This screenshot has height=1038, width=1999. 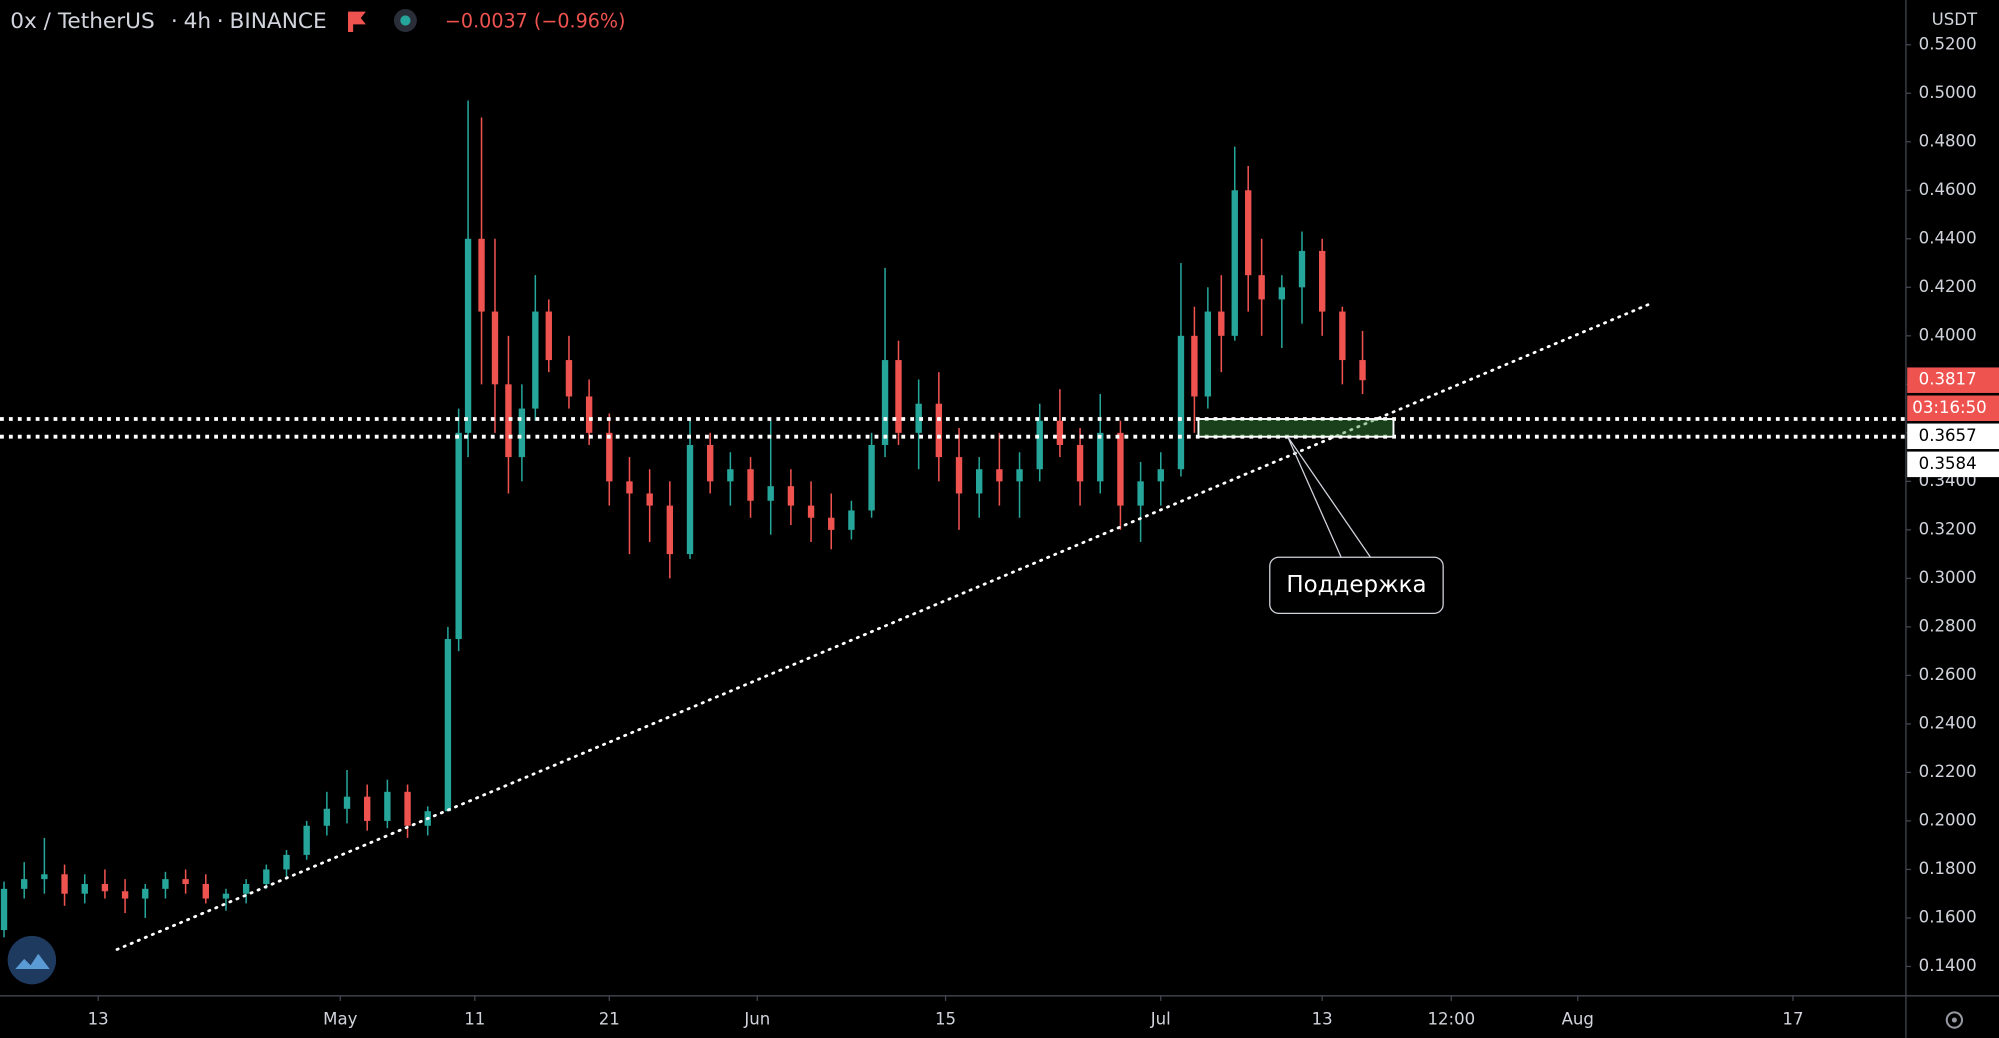 What do you see at coordinates (1329, 497) in the screenshot?
I see `callout-pointer` at bounding box center [1329, 497].